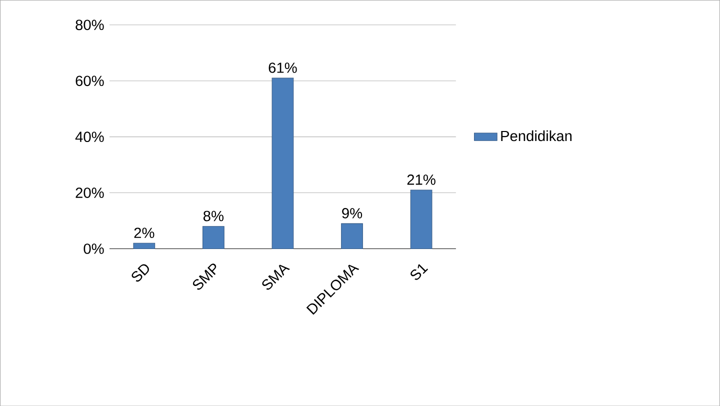  I want to click on y-tick-label: 40%, so click(89, 137).